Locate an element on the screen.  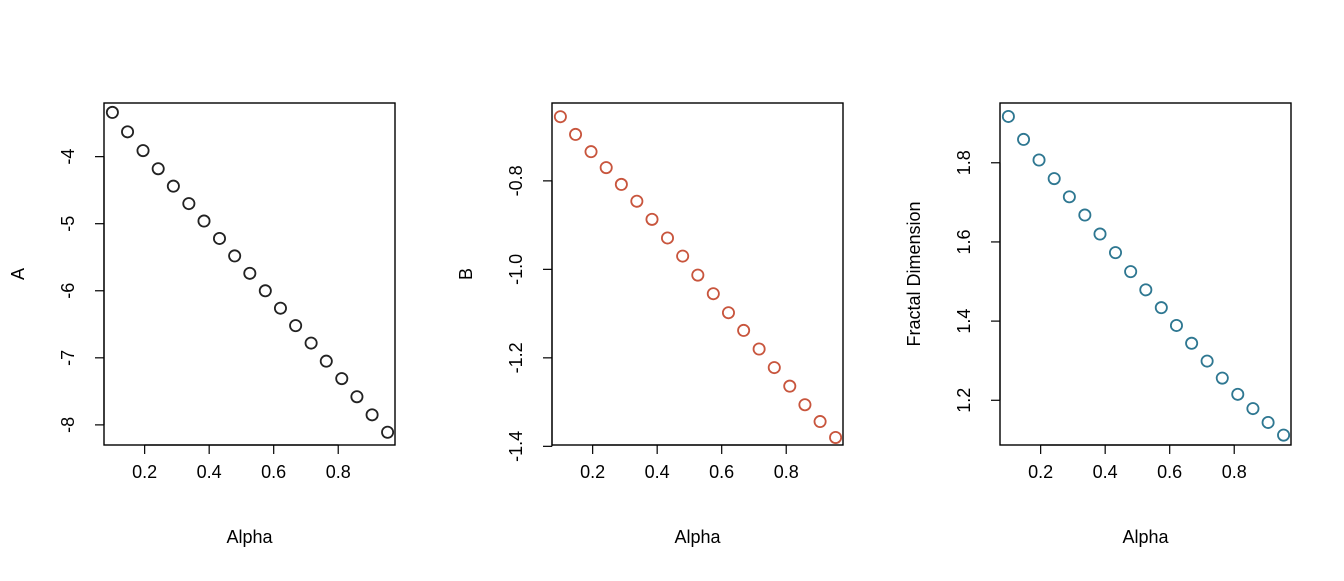
y-axis-label: A is located at coordinates (18, 274).